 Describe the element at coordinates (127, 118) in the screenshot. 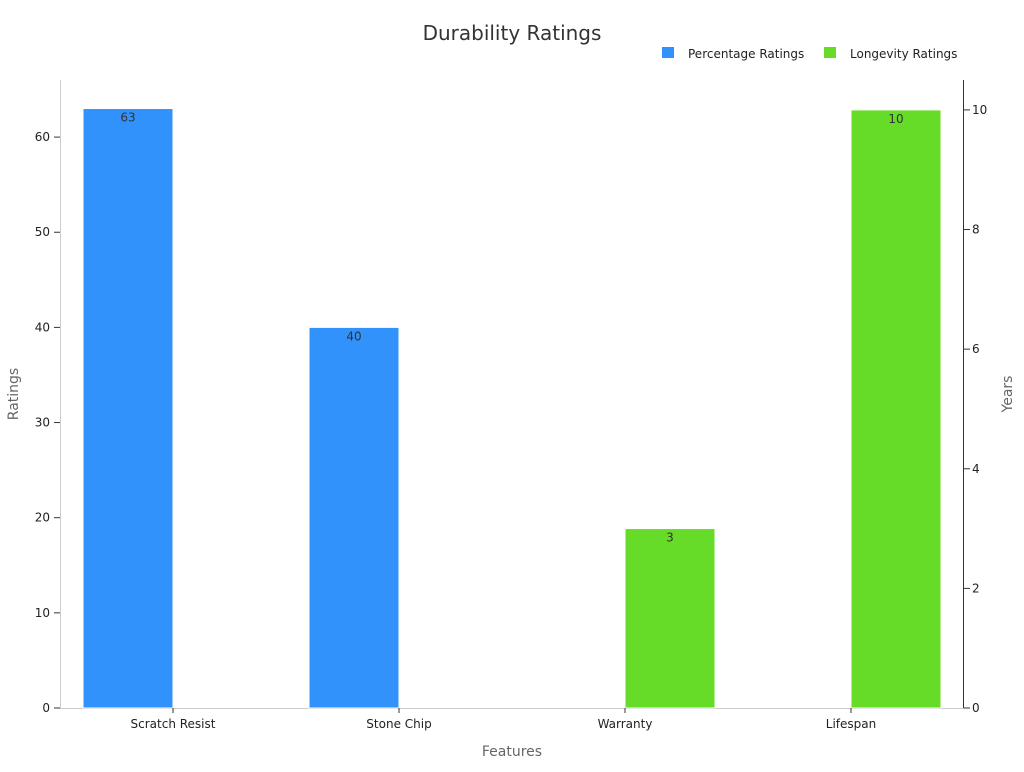

I see `bar-data-label: 63` at that location.